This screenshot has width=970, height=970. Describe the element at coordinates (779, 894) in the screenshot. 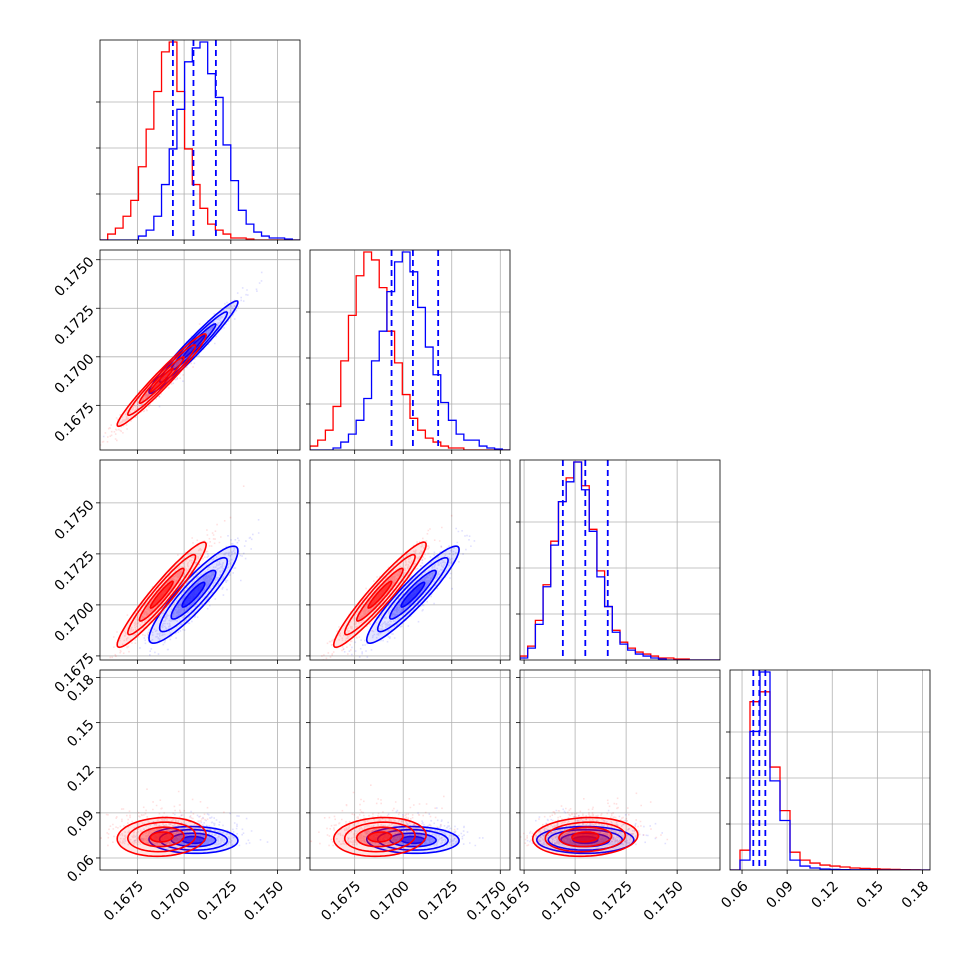

I see `x-tick-label: 0.09` at that location.